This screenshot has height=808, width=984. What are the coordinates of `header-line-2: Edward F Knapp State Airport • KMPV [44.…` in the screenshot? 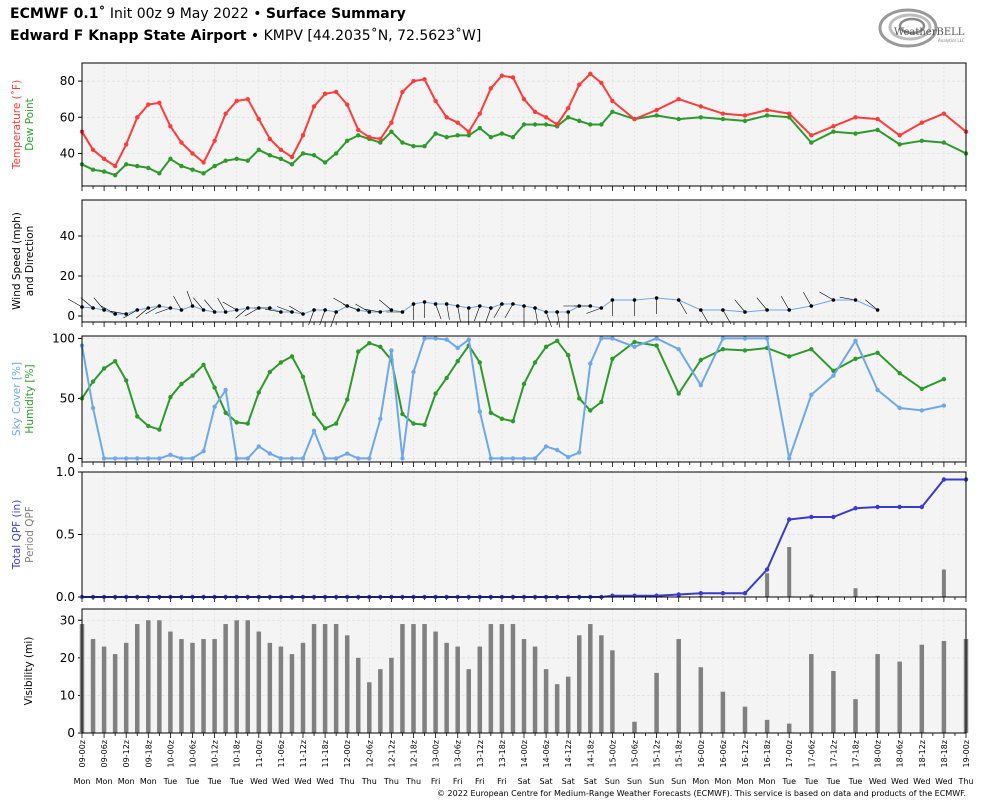 It's located at (245, 36).